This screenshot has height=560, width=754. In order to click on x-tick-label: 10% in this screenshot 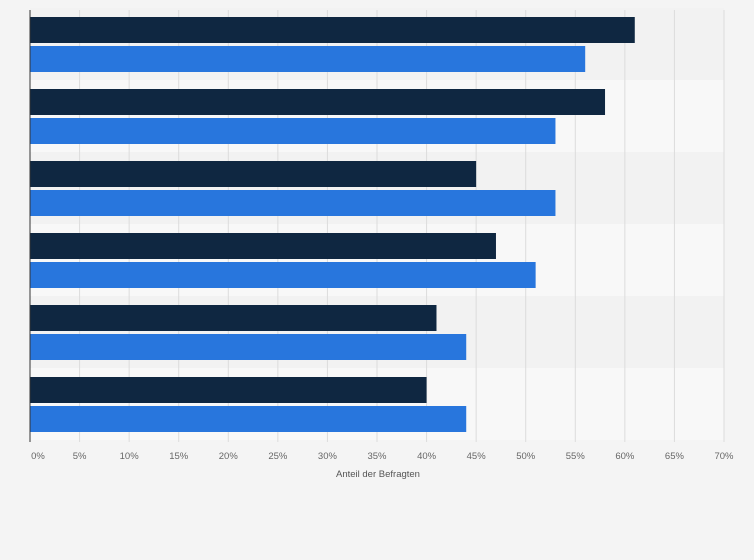, I will do `click(130, 456)`.